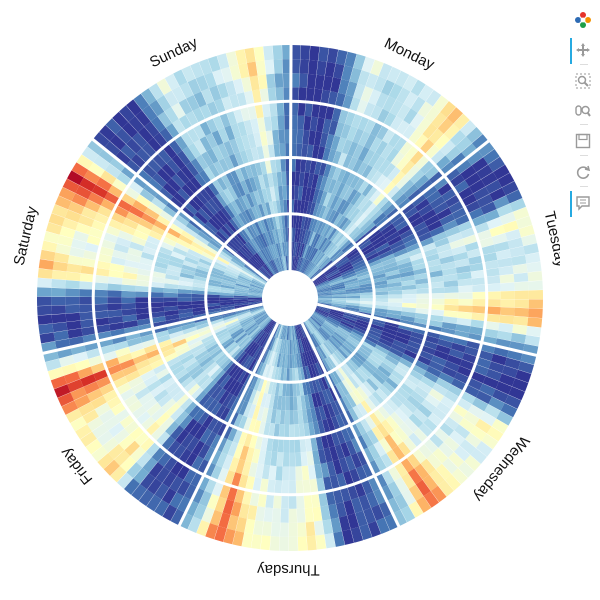  What do you see at coordinates (583, 21) in the screenshot?
I see `logo` at bounding box center [583, 21].